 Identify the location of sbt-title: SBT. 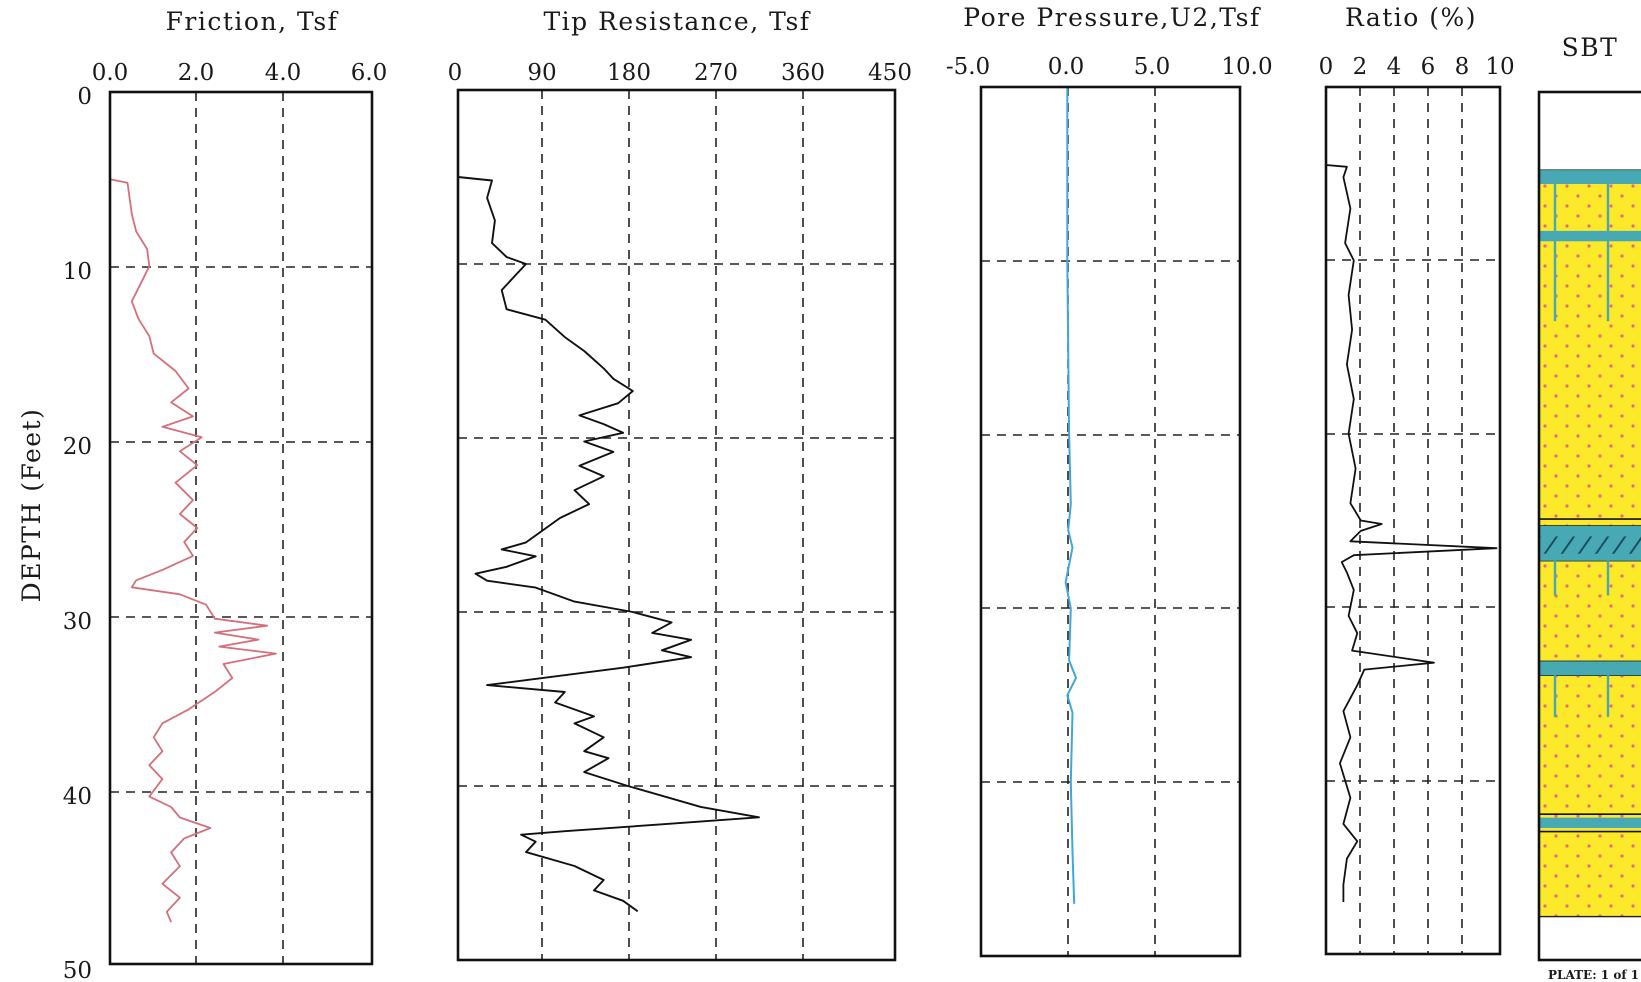
(1590, 47).